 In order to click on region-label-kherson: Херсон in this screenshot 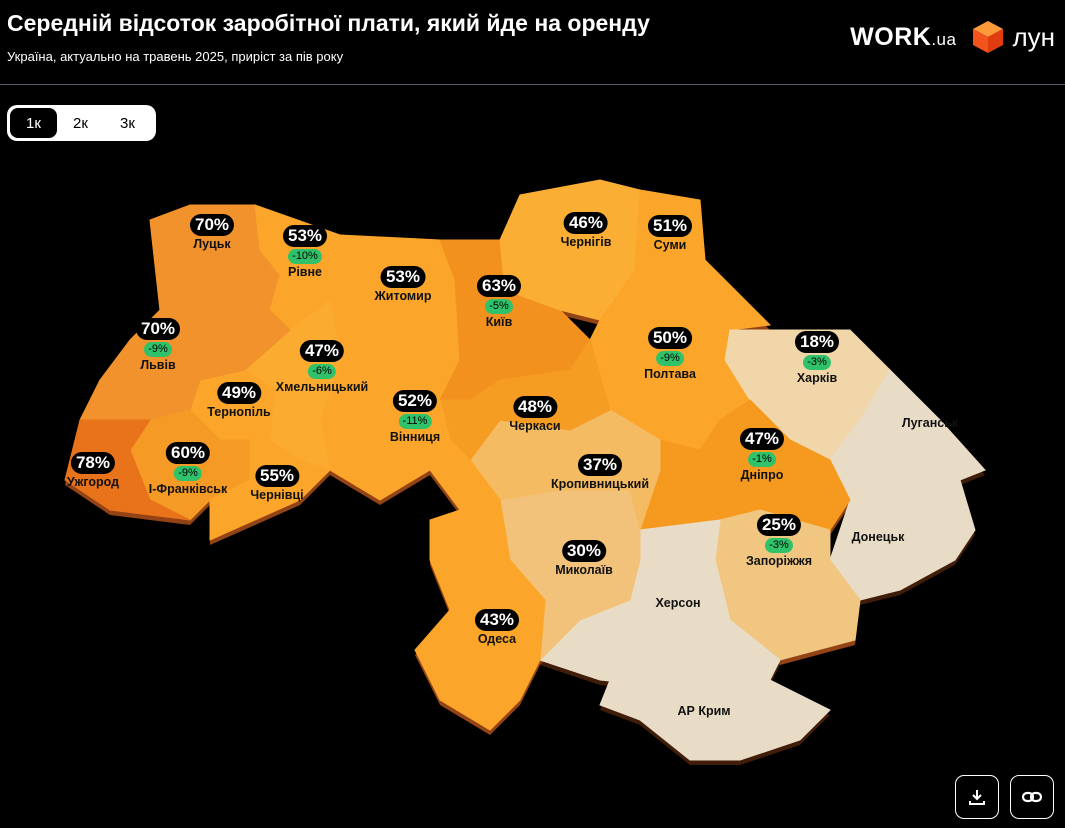, I will do `click(677, 602)`.